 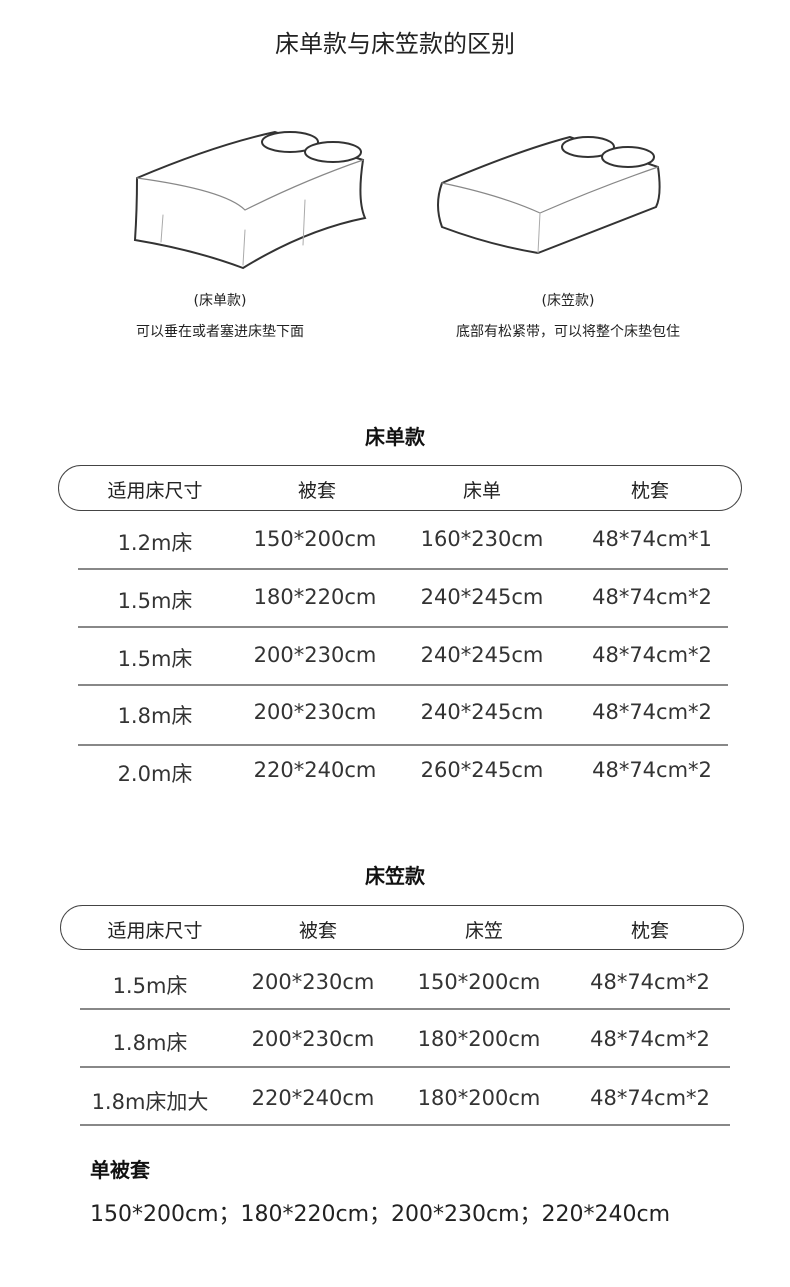 I want to click on table-cell: 260*245cm, so click(x=482, y=770).